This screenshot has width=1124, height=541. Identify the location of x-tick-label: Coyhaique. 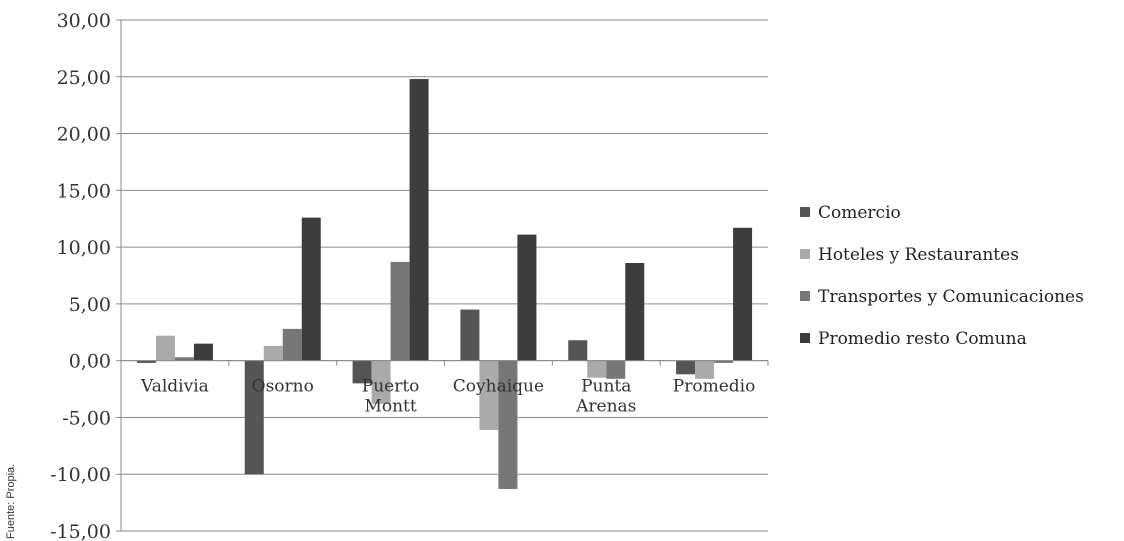
(498, 387).